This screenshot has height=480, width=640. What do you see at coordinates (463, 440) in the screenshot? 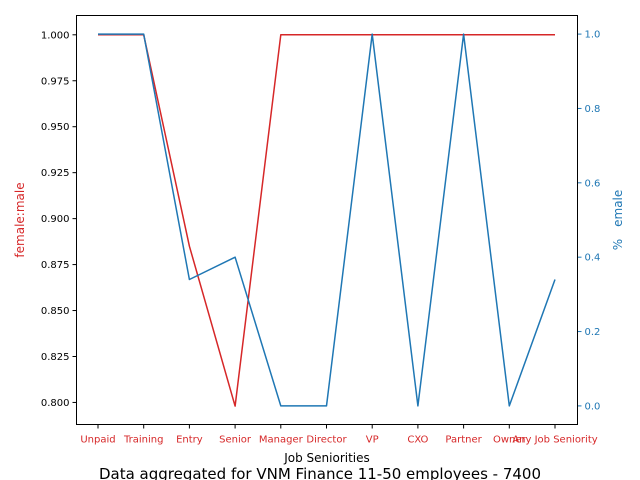
I see `x-tick-label: Partner` at bounding box center [463, 440].